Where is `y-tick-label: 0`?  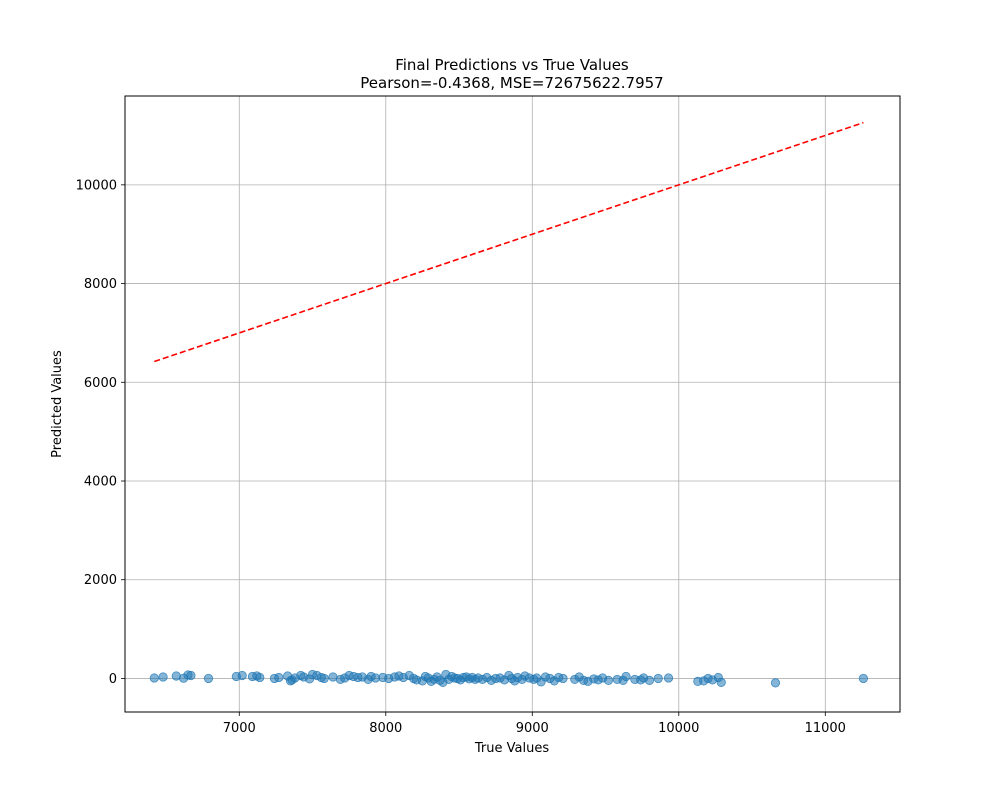 y-tick-label: 0 is located at coordinates (113, 679).